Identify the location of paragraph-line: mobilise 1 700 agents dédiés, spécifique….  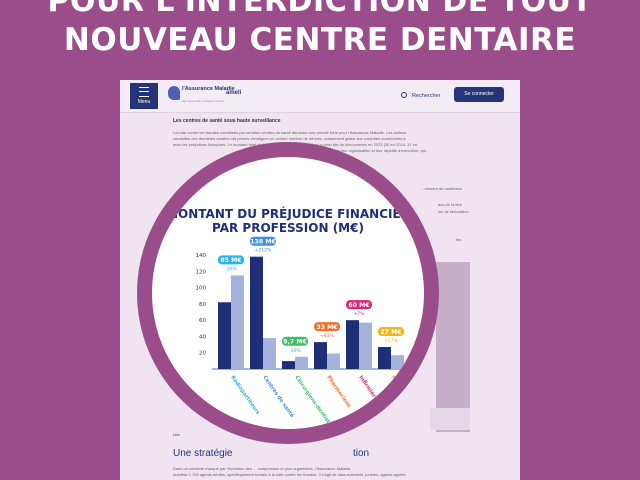
(289, 474).